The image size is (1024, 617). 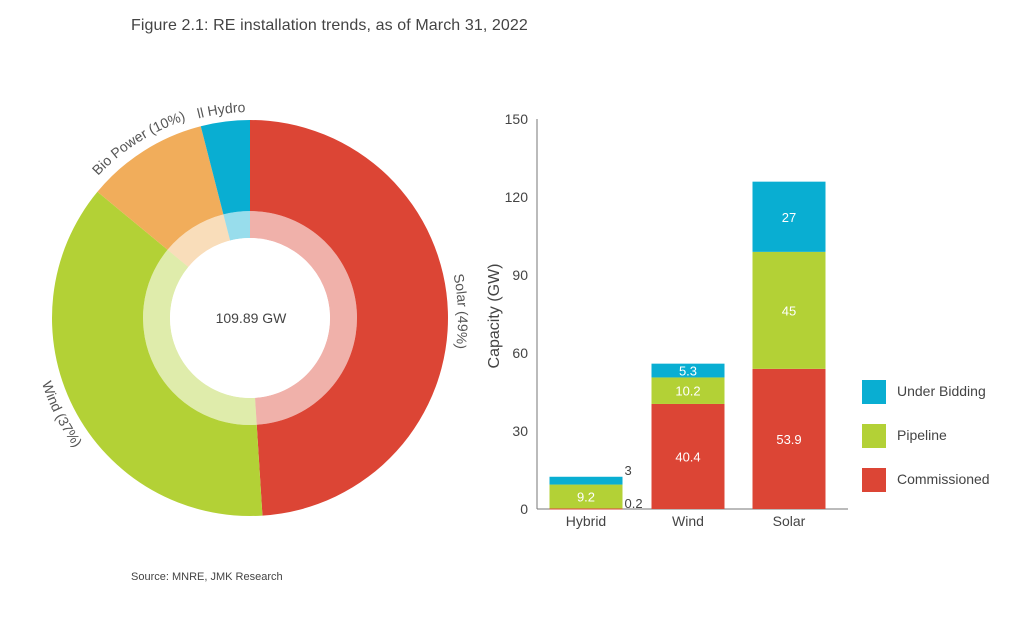 I want to click on bar-hybrid-under-bidding, so click(x=586, y=480).